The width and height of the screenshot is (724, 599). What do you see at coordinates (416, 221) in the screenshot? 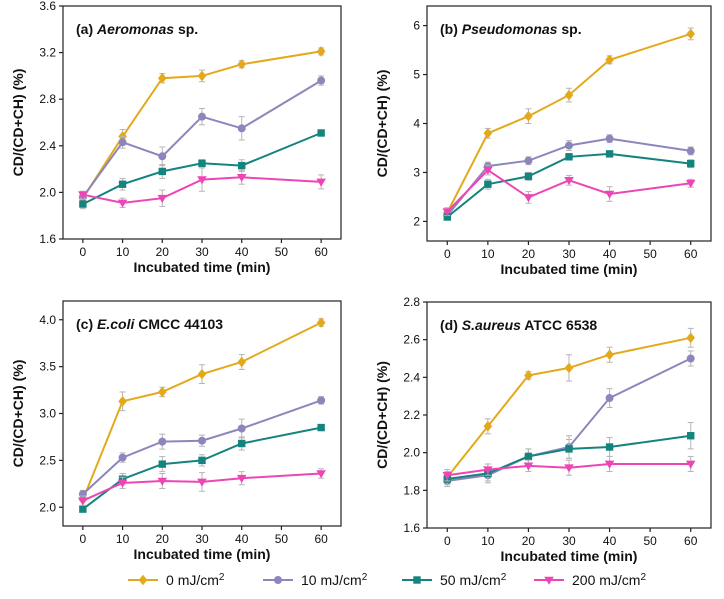
I see `y-tick-label: 2` at bounding box center [416, 221].